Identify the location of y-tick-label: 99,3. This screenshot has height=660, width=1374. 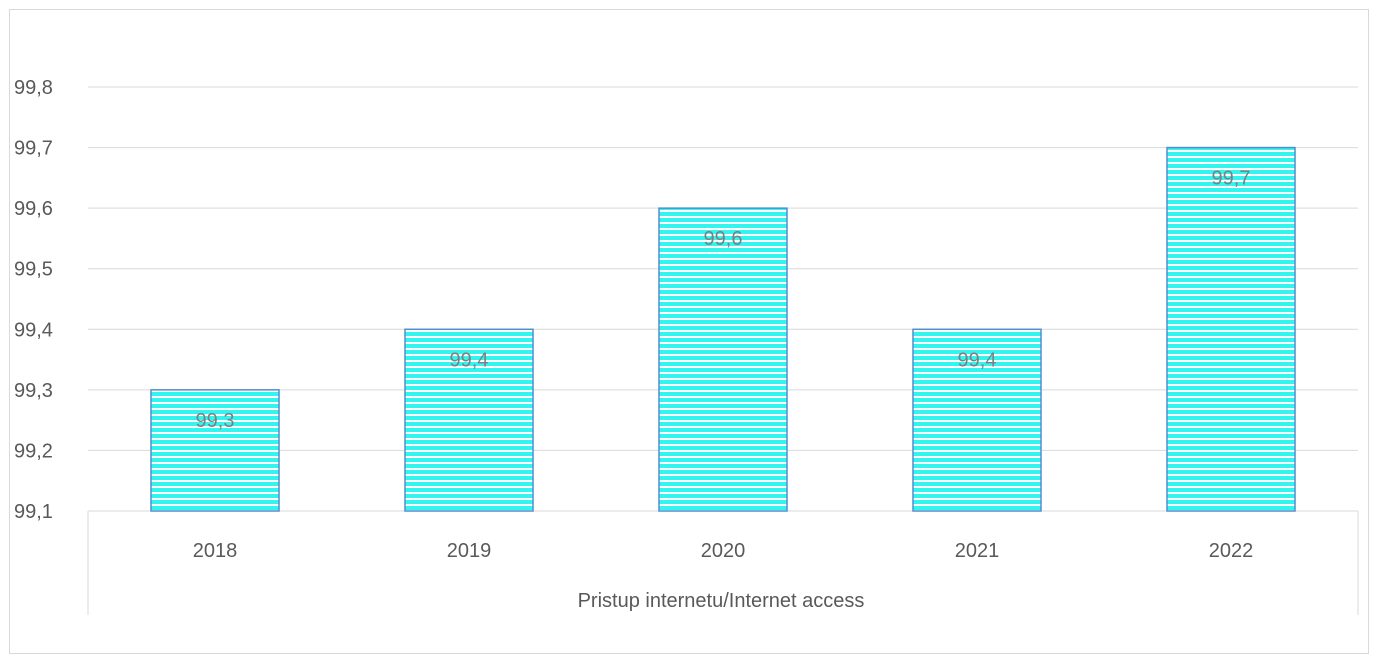
(33, 391).